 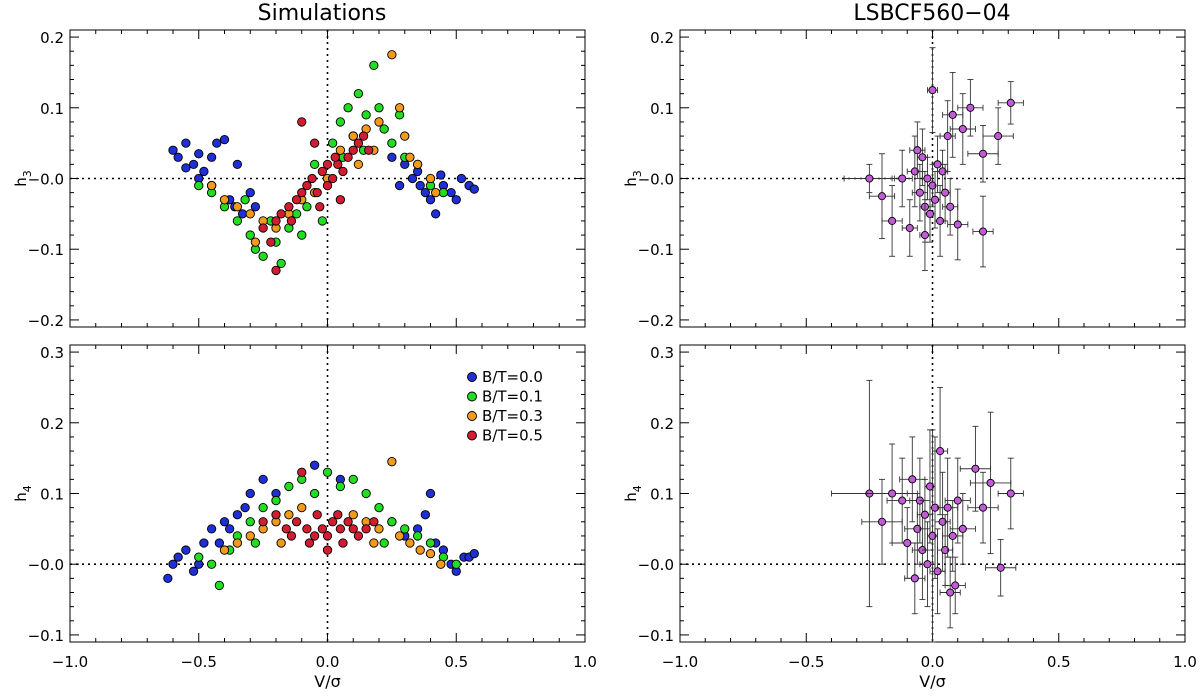 What do you see at coordinates (328, 662) in the screenshot?
I see `x-tick-label: 0.0` at bounding box center [328, 662].